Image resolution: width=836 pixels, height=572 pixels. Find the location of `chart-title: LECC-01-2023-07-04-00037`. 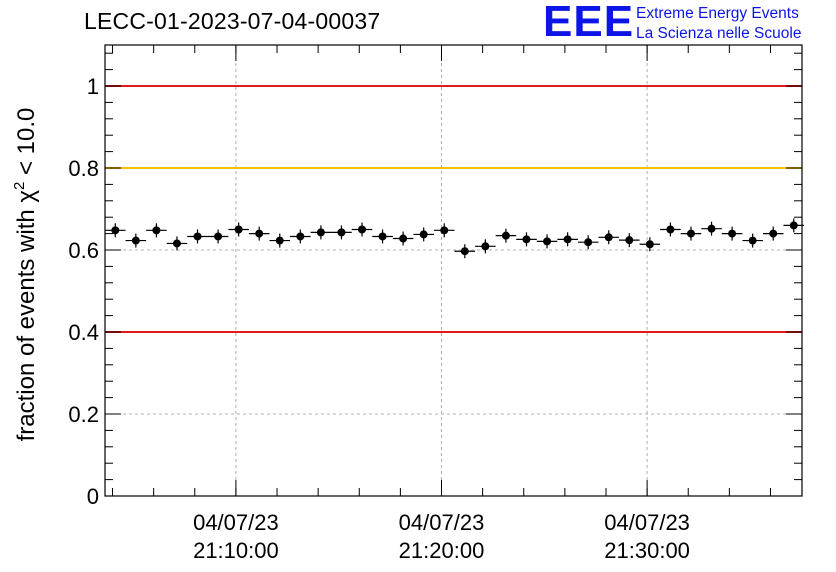

chart-title: LECC-01-2023-07-04-00037 is located at coordinates (232, 21).